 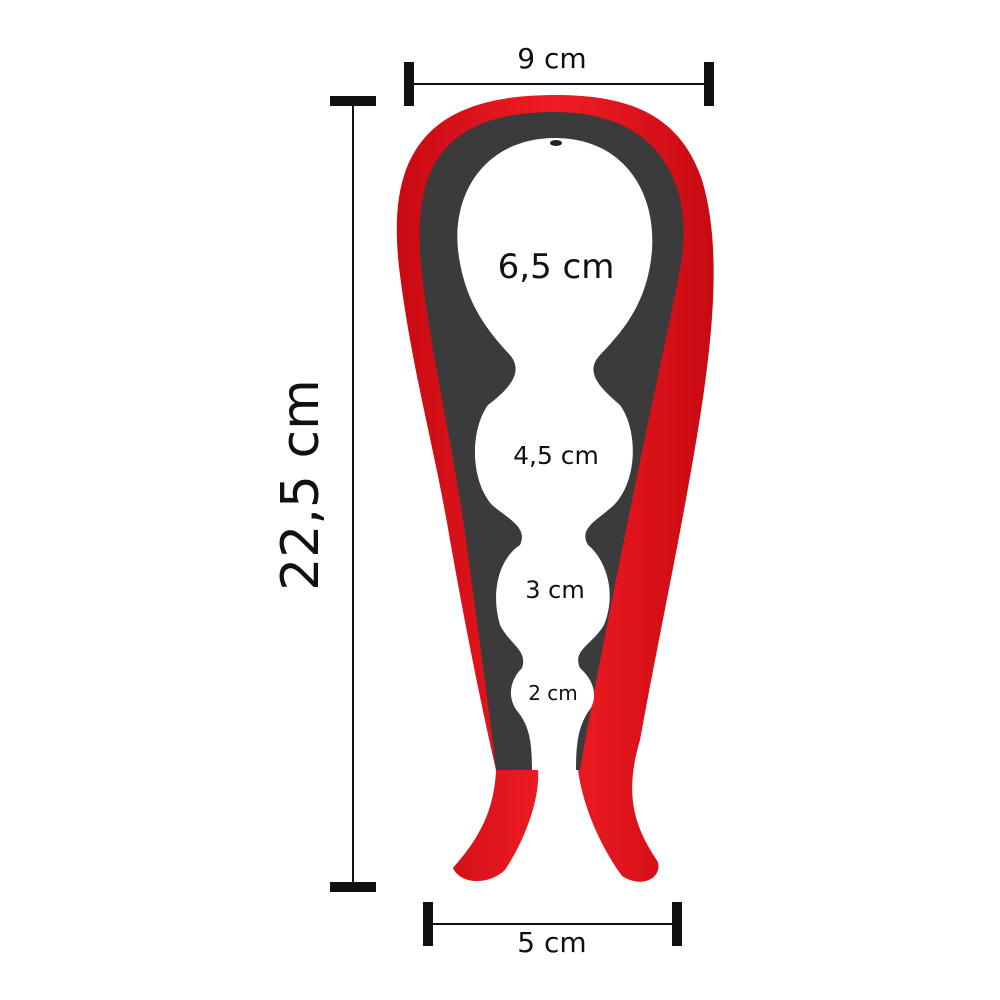 I want to click on height-dimension: 22,5 cm, so click(x=323, y=494).